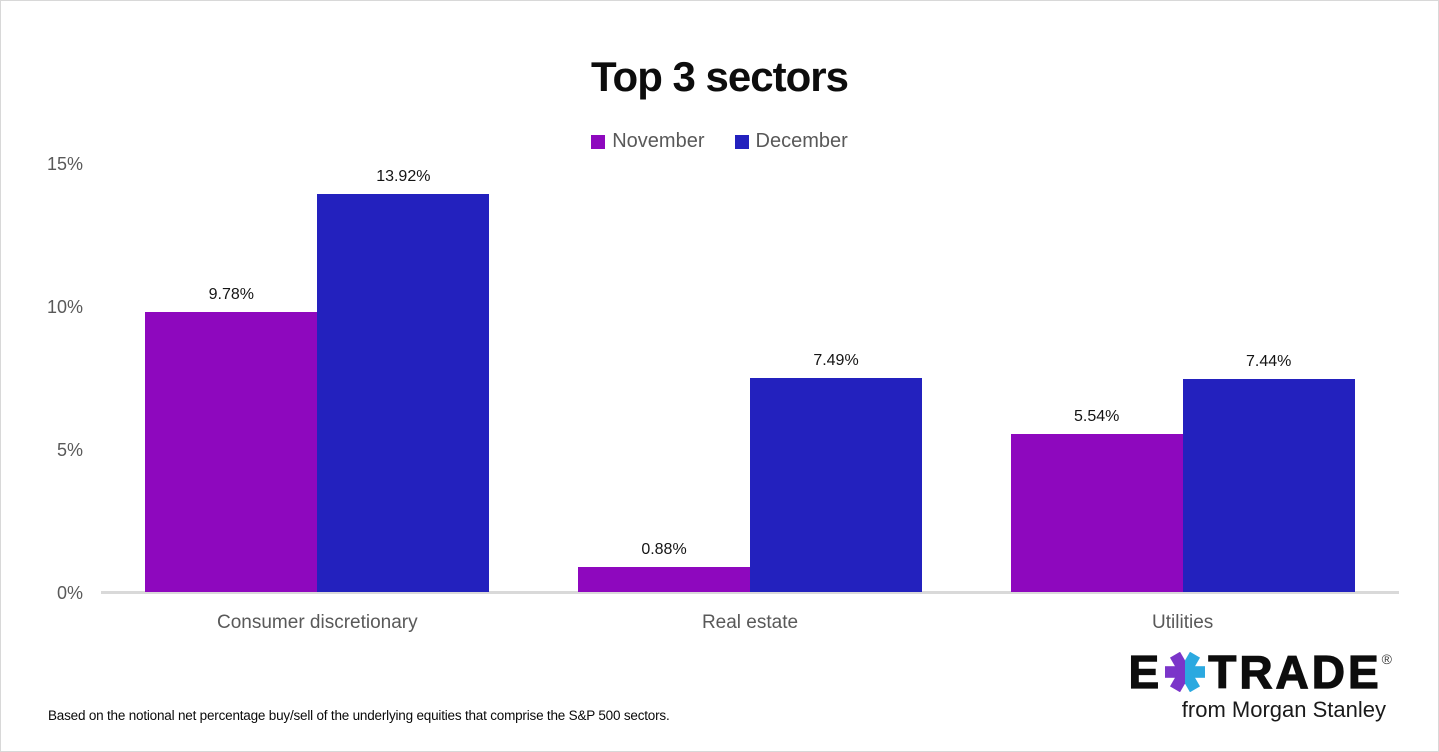  What do you see at coordinates (801, 141) in the screenshot?
I see `legend-label: December` at bounding box center [801, 141].